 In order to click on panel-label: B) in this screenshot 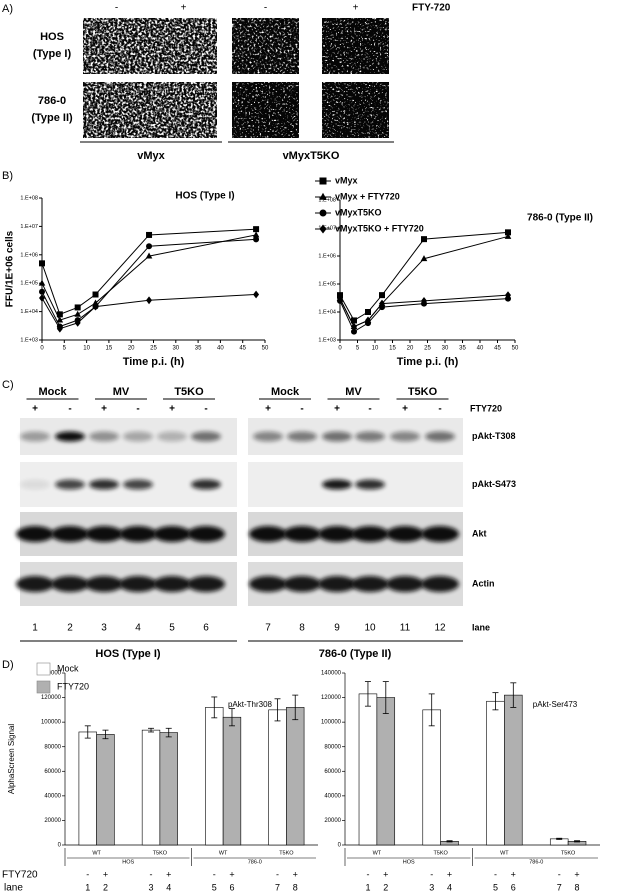, I will do `click(7, 176)`.